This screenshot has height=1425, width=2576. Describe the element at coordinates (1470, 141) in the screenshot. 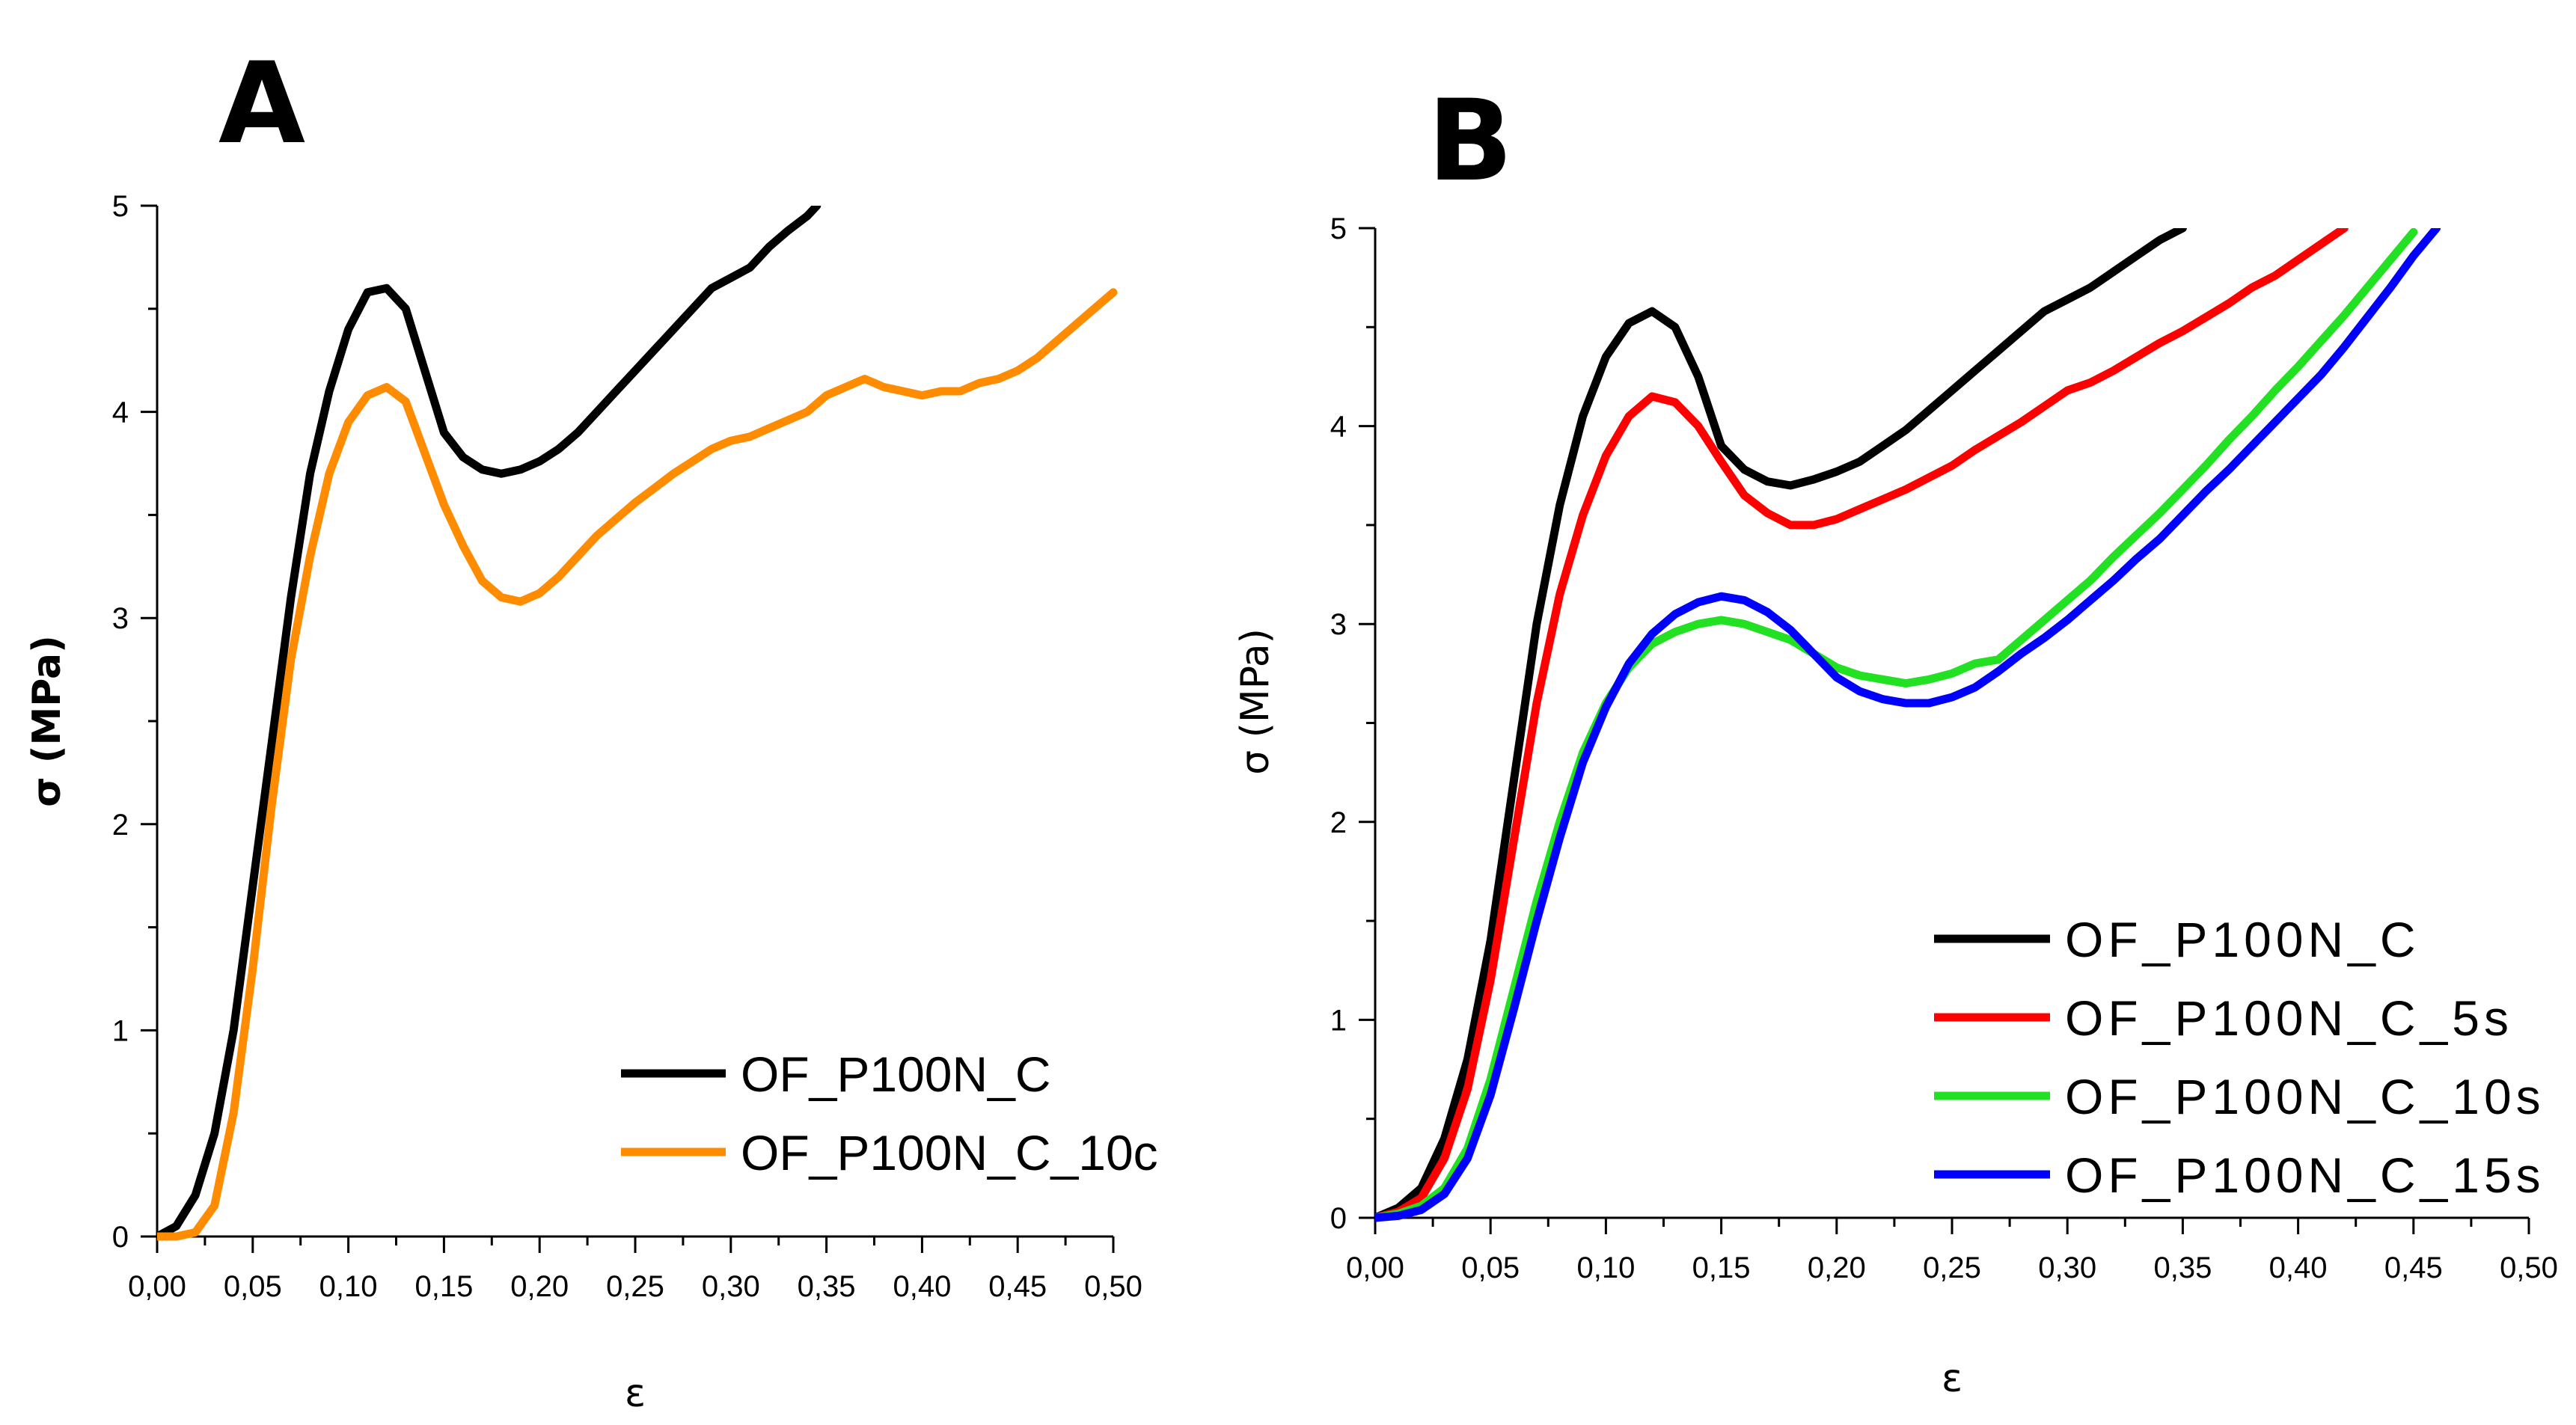

I see `panel-label: B` at that location.